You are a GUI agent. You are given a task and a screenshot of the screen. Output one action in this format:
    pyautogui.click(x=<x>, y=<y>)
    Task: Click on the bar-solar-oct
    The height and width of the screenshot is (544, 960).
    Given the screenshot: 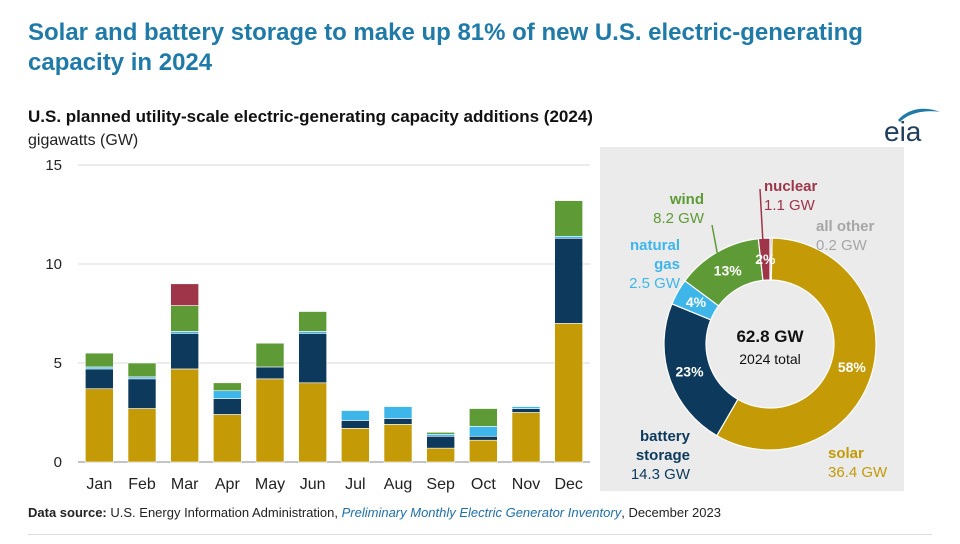 What is the action you would take?
    pyautogui.click(x=483, y=451)
    